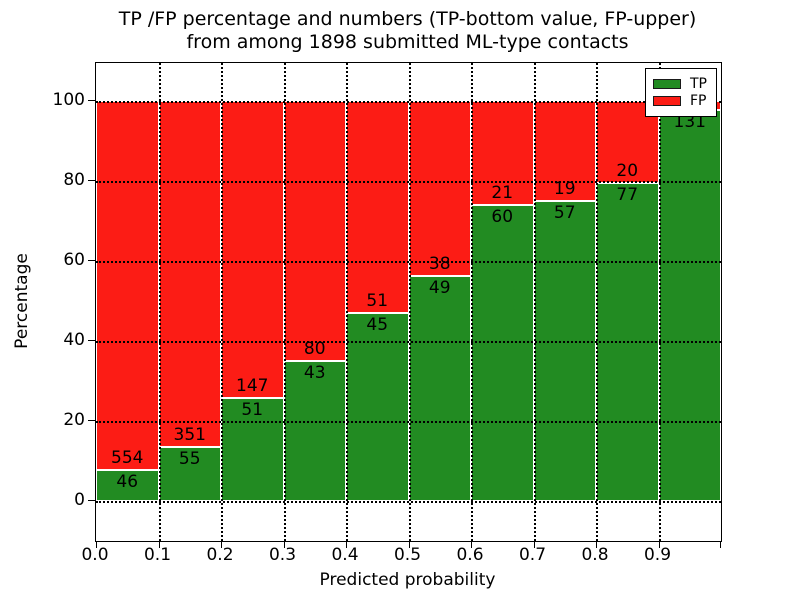 The image size is (800, 600). I want to click on tp-count-label: 46, so click(127, 482).